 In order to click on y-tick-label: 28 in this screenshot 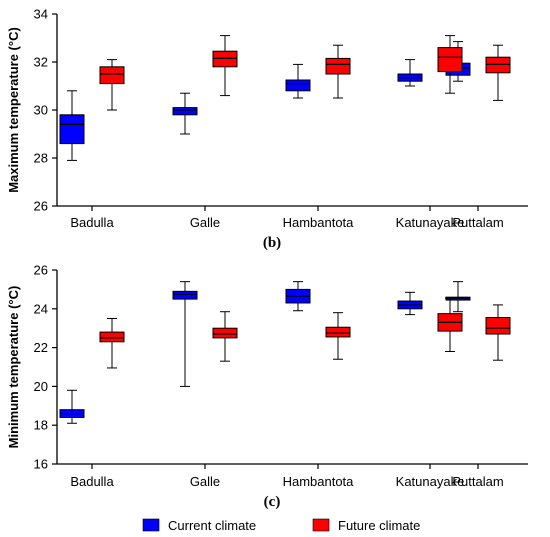, I will do `click(41, 158)`.